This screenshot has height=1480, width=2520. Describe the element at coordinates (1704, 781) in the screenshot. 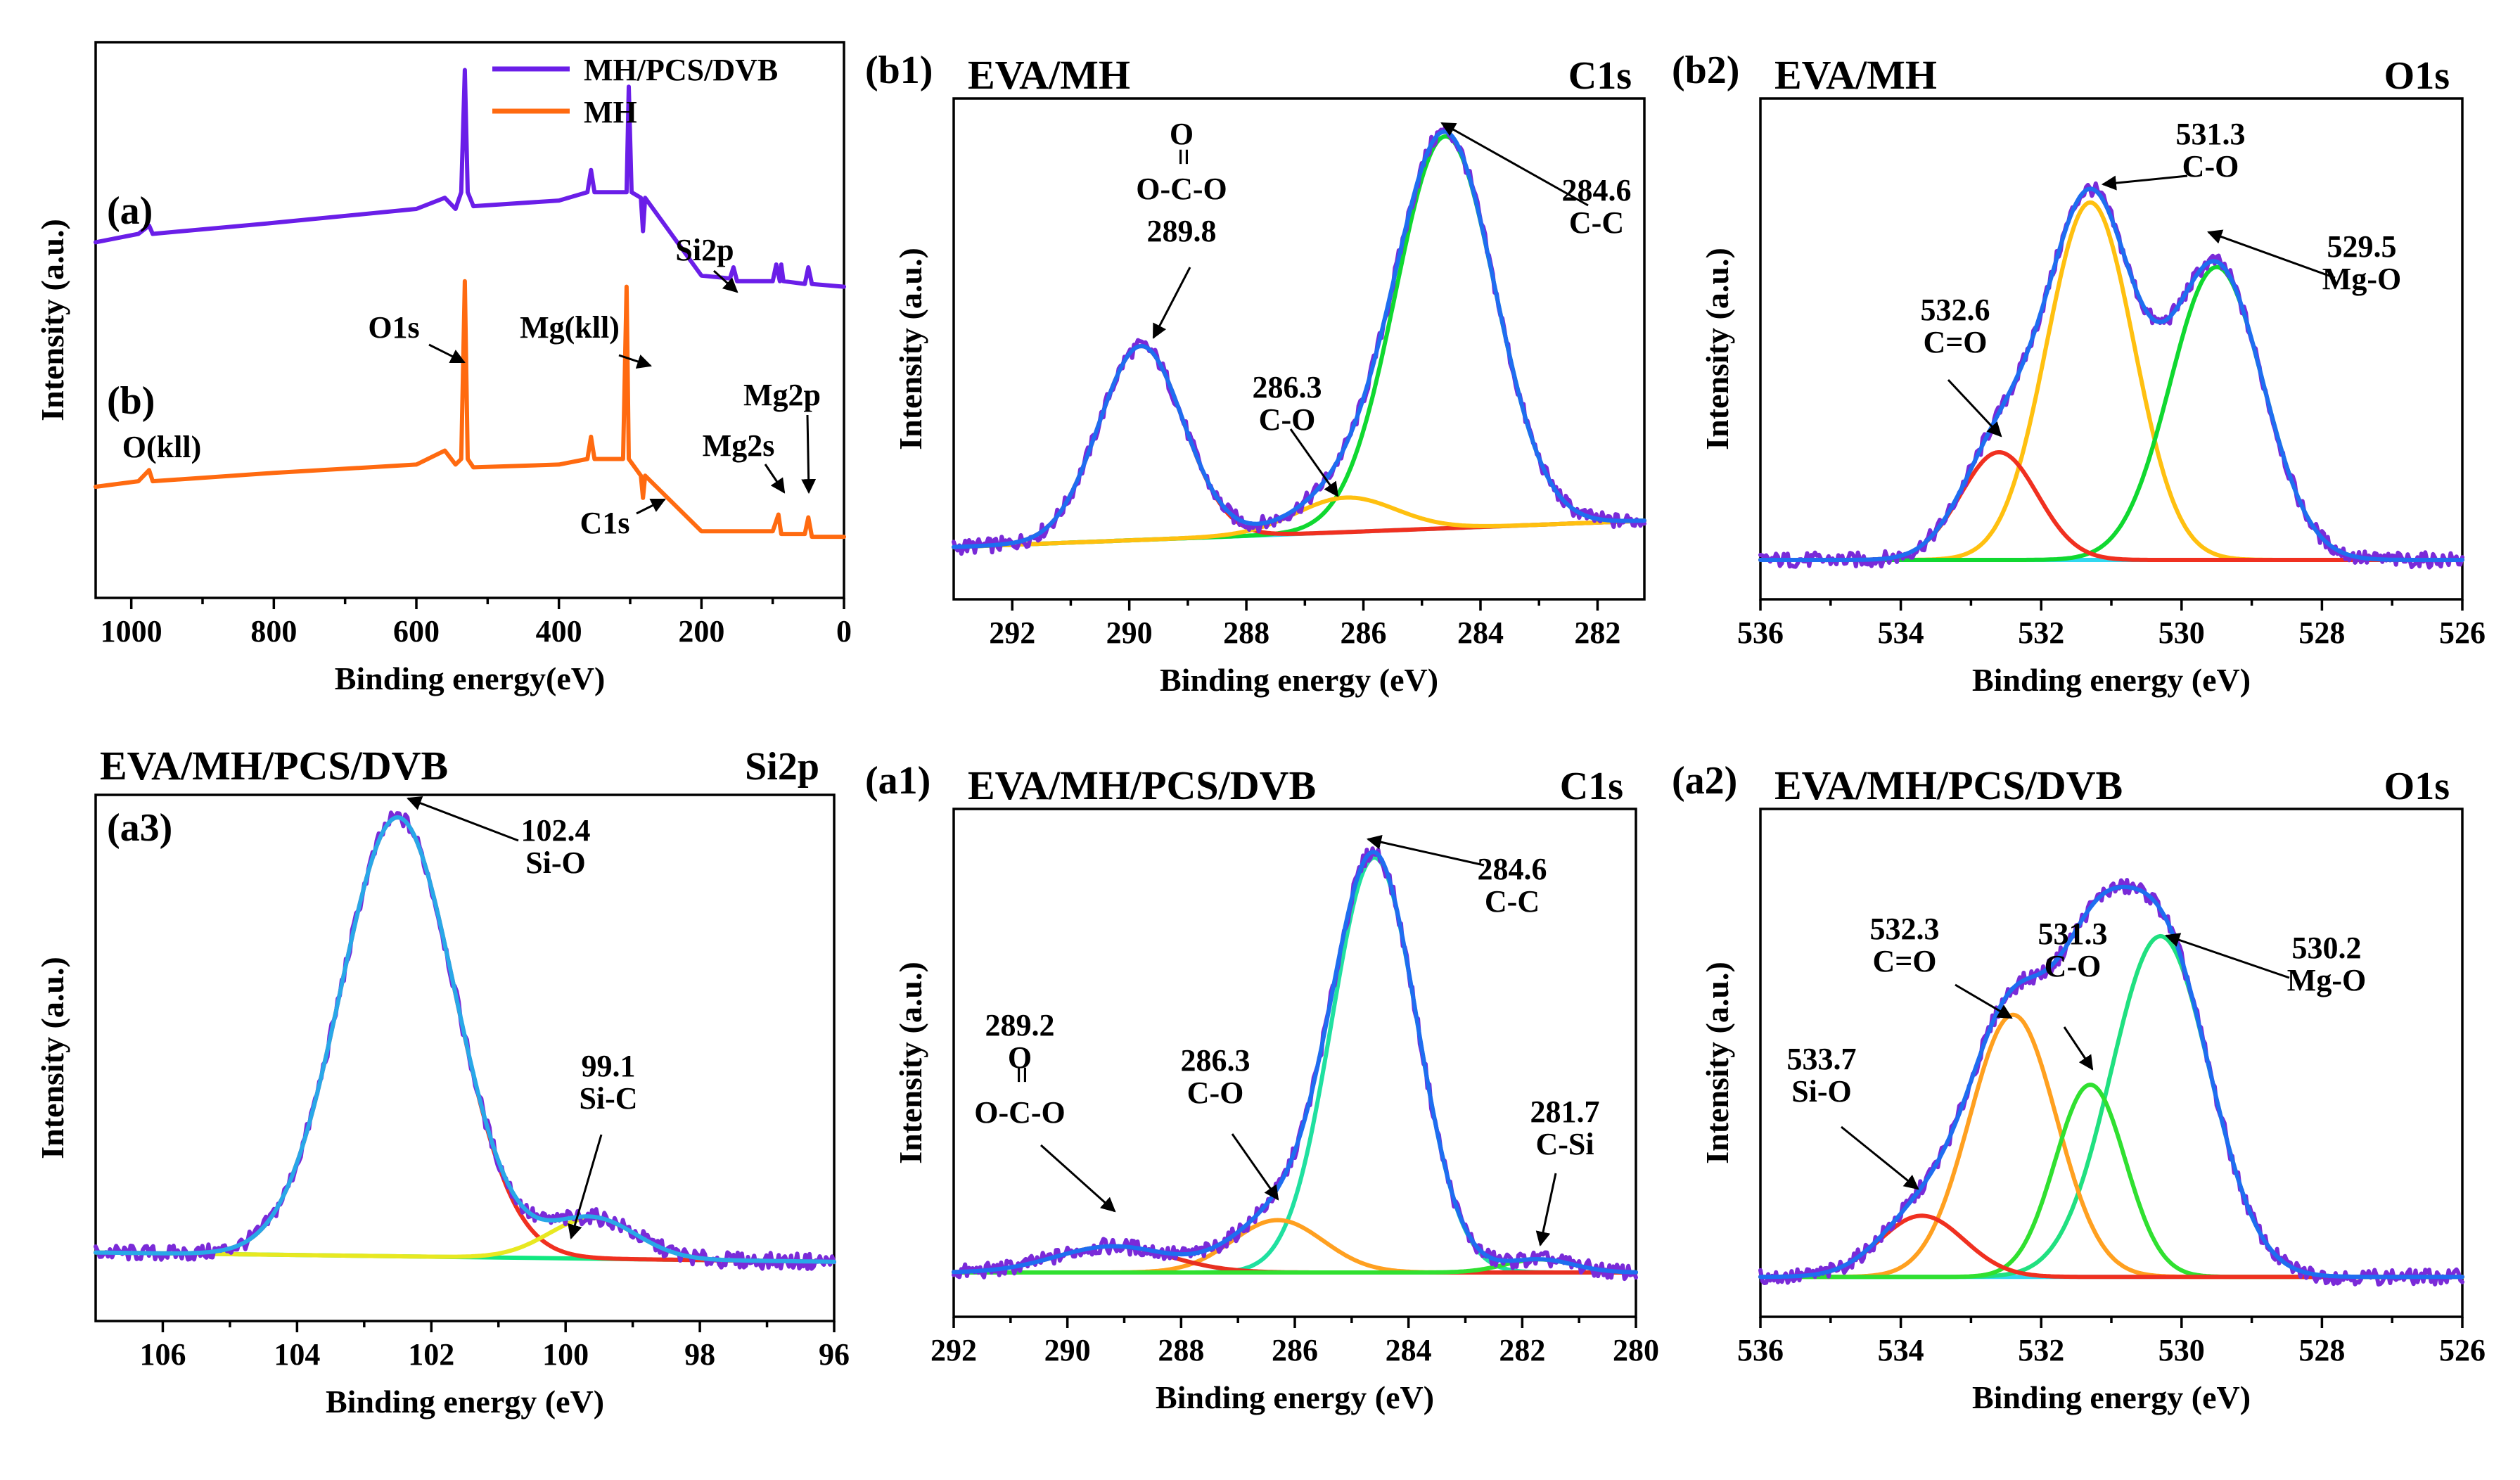

I see `panel-label: (a2)` at that location.